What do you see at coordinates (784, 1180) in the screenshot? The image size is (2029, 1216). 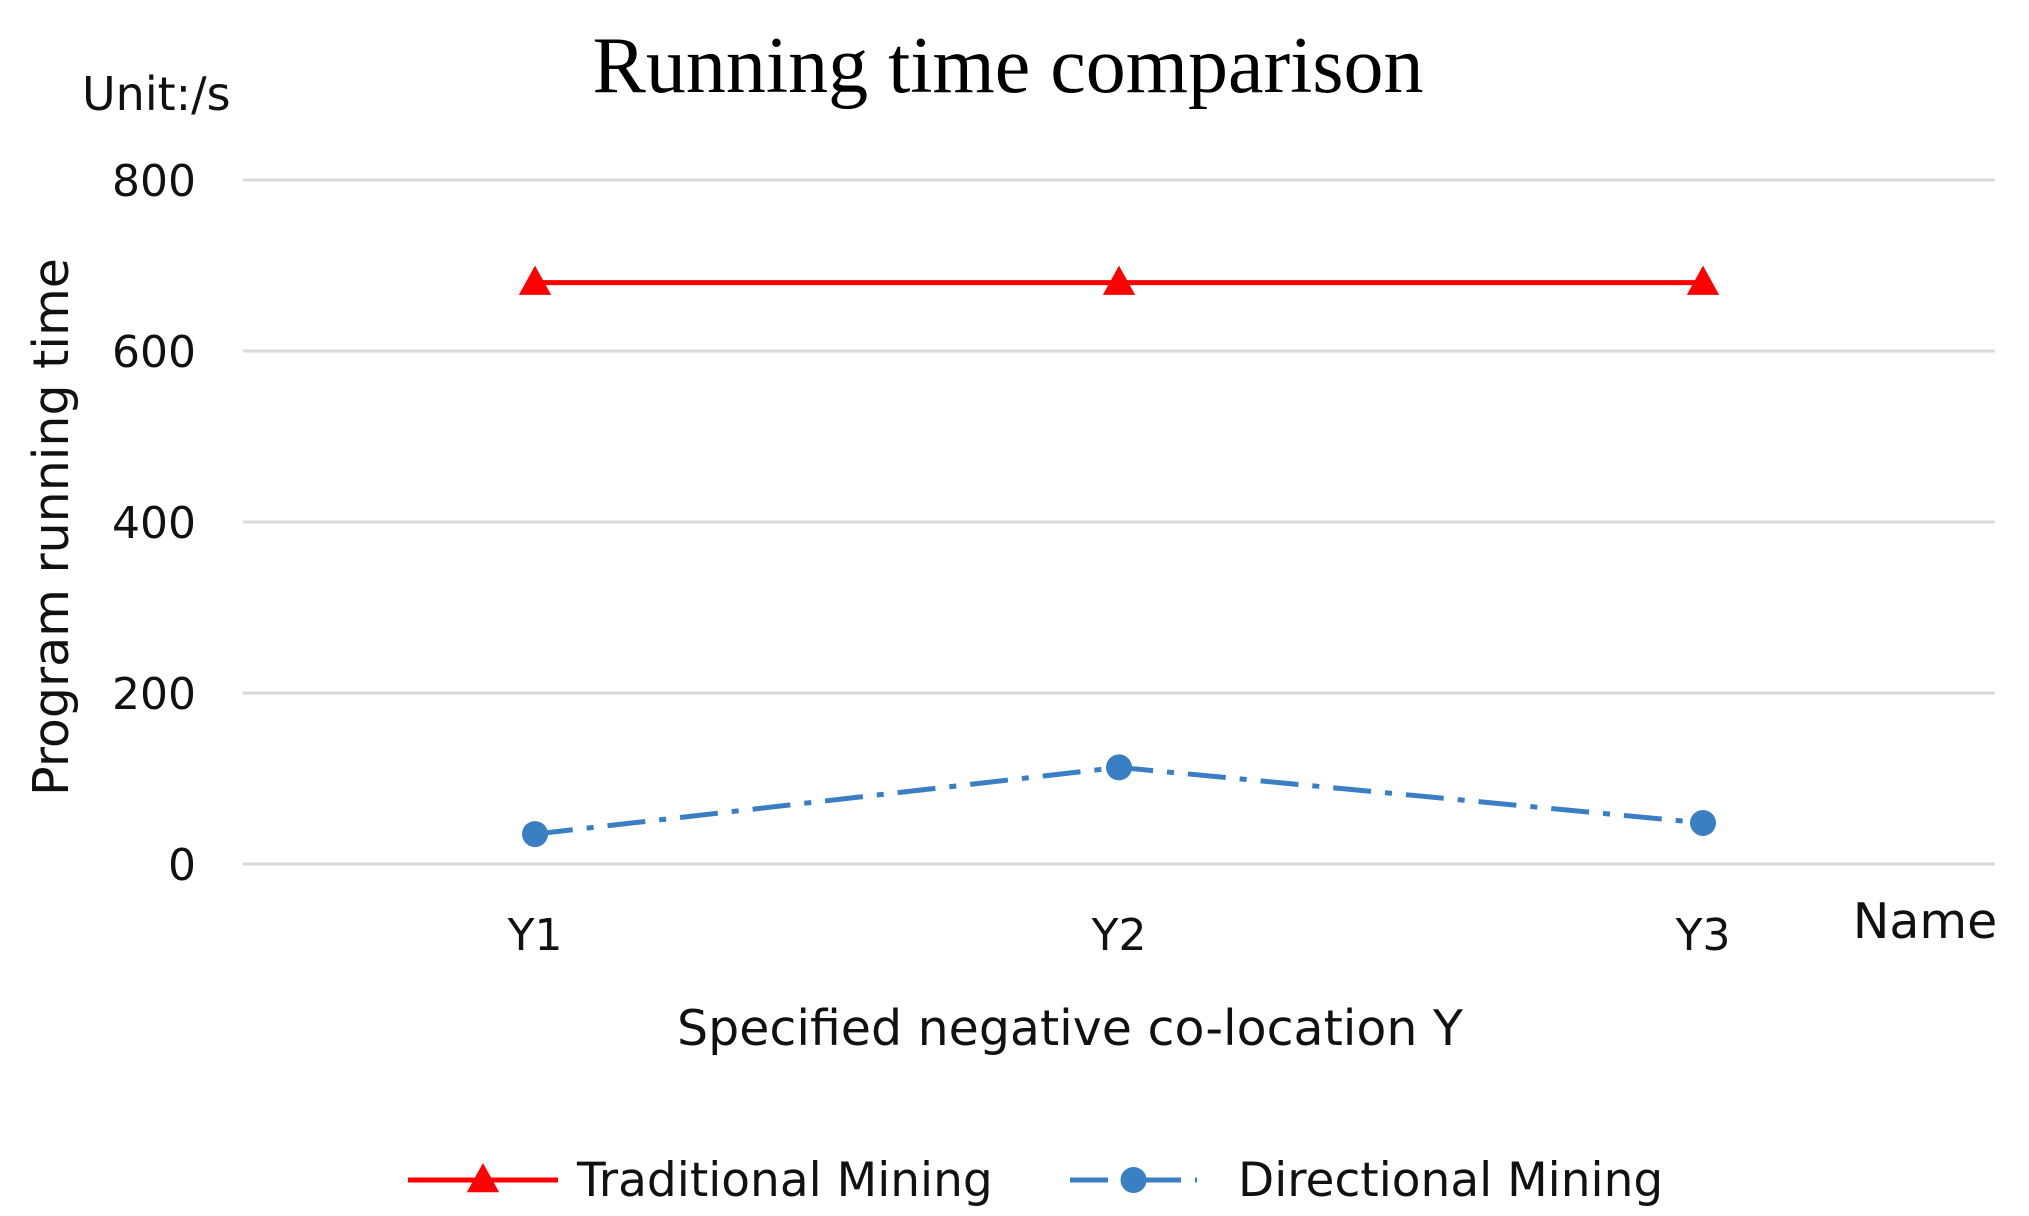 I see `legend-label: Traditional Mining` at bounding box center [784, 1180].